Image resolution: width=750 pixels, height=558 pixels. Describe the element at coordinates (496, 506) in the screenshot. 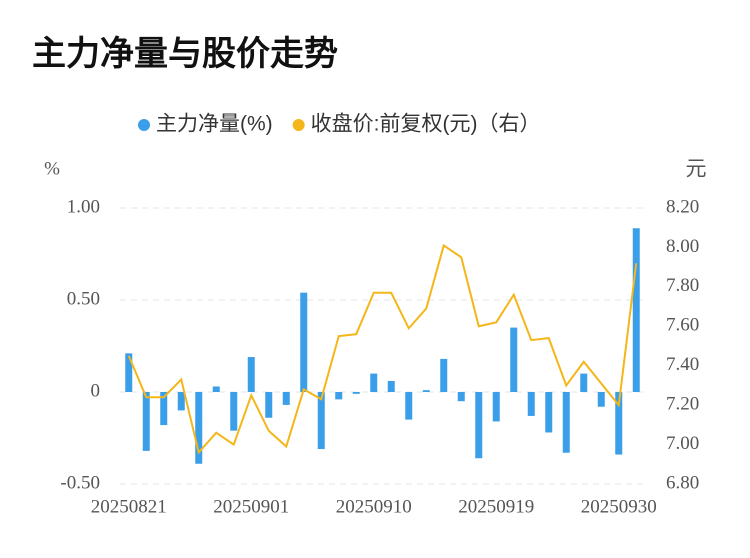

I see `x-tick-label: 20250919` at that location.